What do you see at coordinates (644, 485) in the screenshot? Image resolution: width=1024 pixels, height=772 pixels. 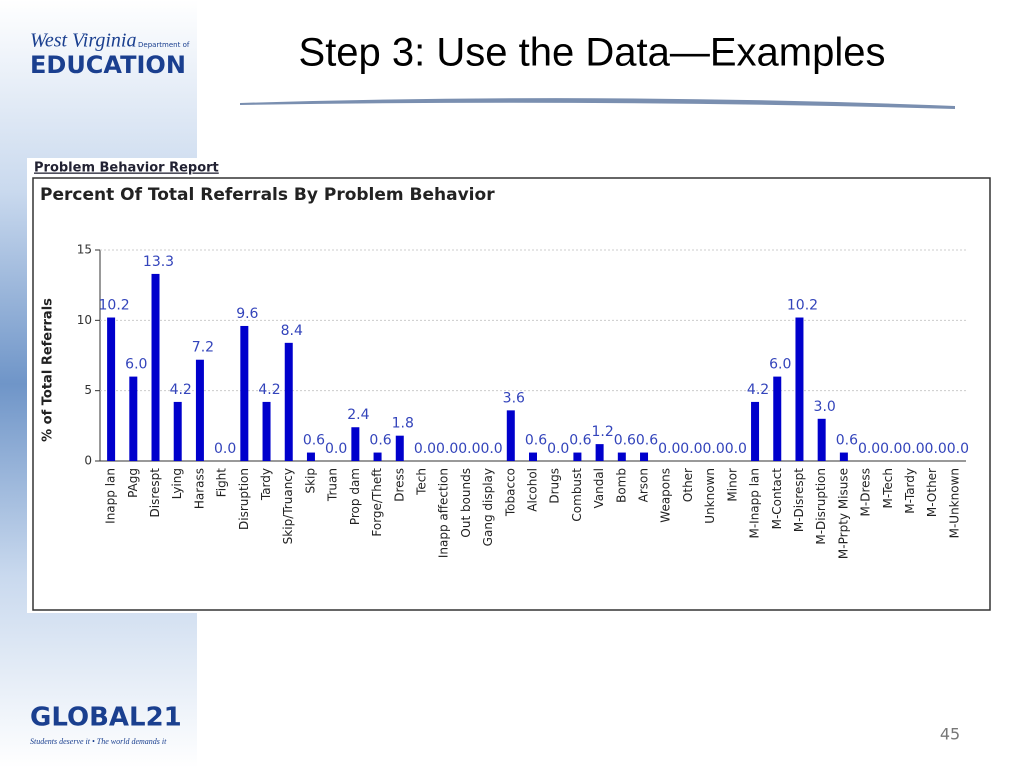 I see `x-tick-label: Arson` at bounding box center [644, 485].